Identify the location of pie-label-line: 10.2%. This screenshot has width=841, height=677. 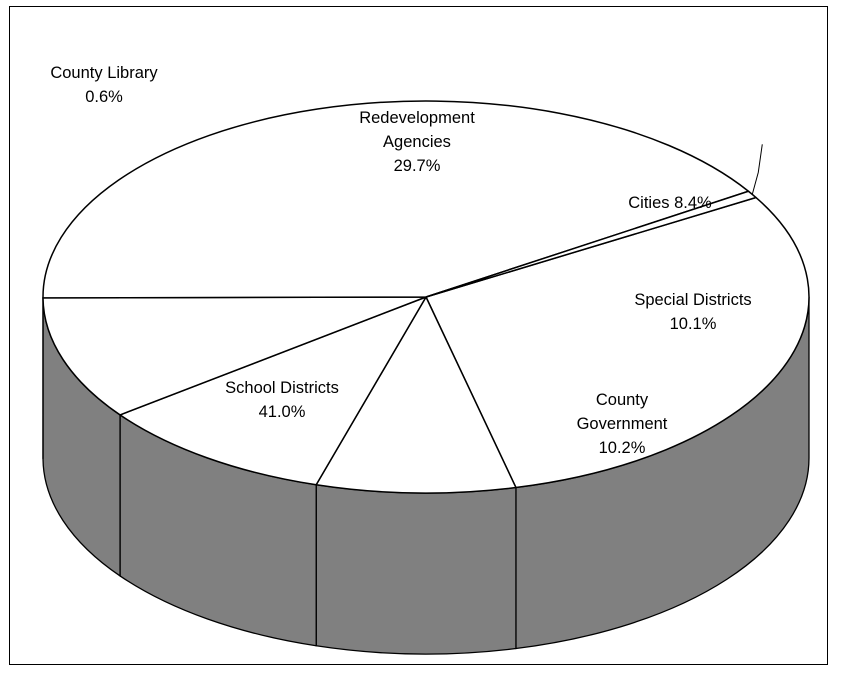
(622, 448).